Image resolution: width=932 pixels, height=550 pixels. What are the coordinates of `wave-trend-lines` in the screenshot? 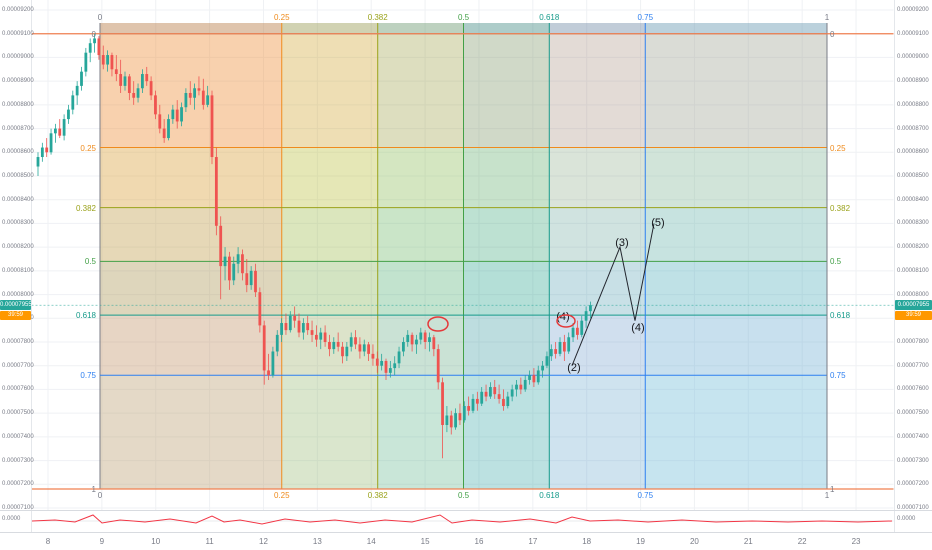 It's located at (613, 294).